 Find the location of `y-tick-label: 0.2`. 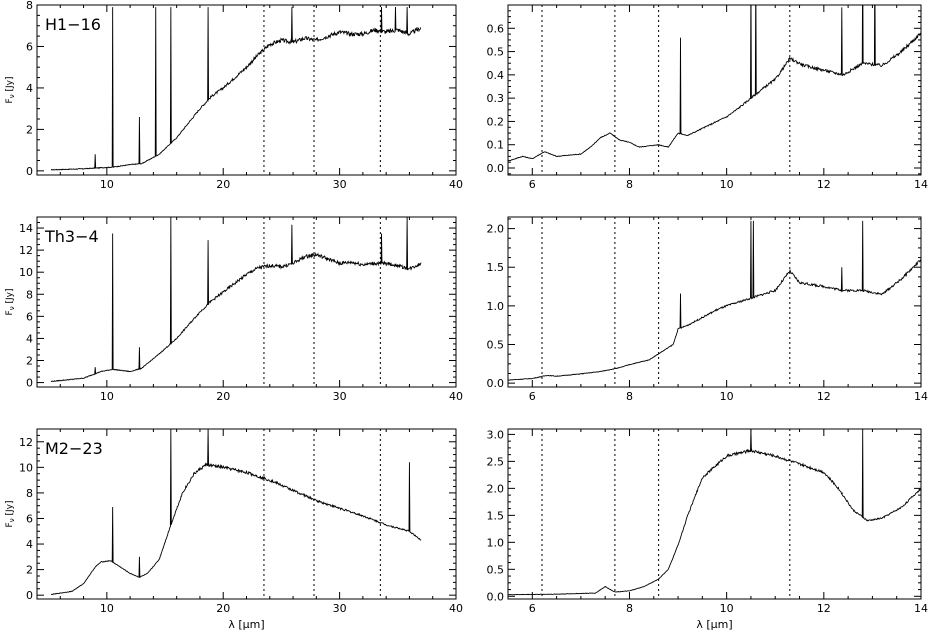

y-tick-label: 0.2 is located at coordinates (496, 121).